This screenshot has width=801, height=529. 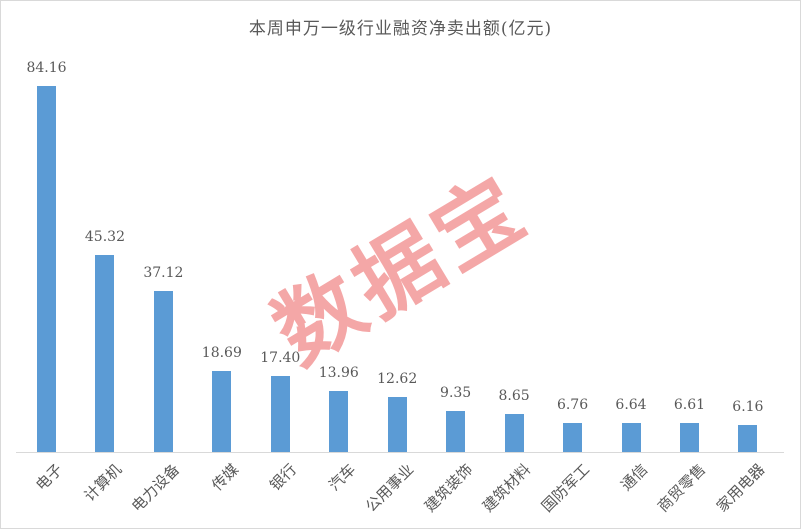 What do you see at coordinates (400, 29) in the screenshot?
I see `chart-title: 本周申万一级行业融资净卖出额(亿元)` at bounding box center [400, 29].